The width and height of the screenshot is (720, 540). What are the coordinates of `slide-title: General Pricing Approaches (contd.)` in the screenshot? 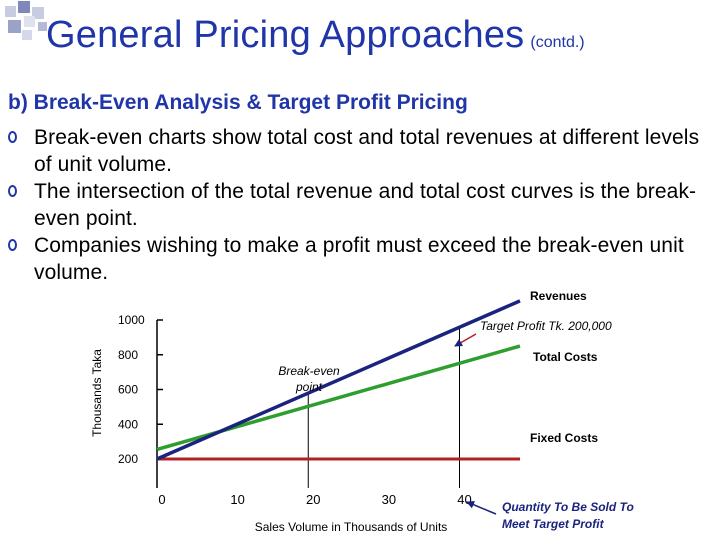 It's located at (315, 35).